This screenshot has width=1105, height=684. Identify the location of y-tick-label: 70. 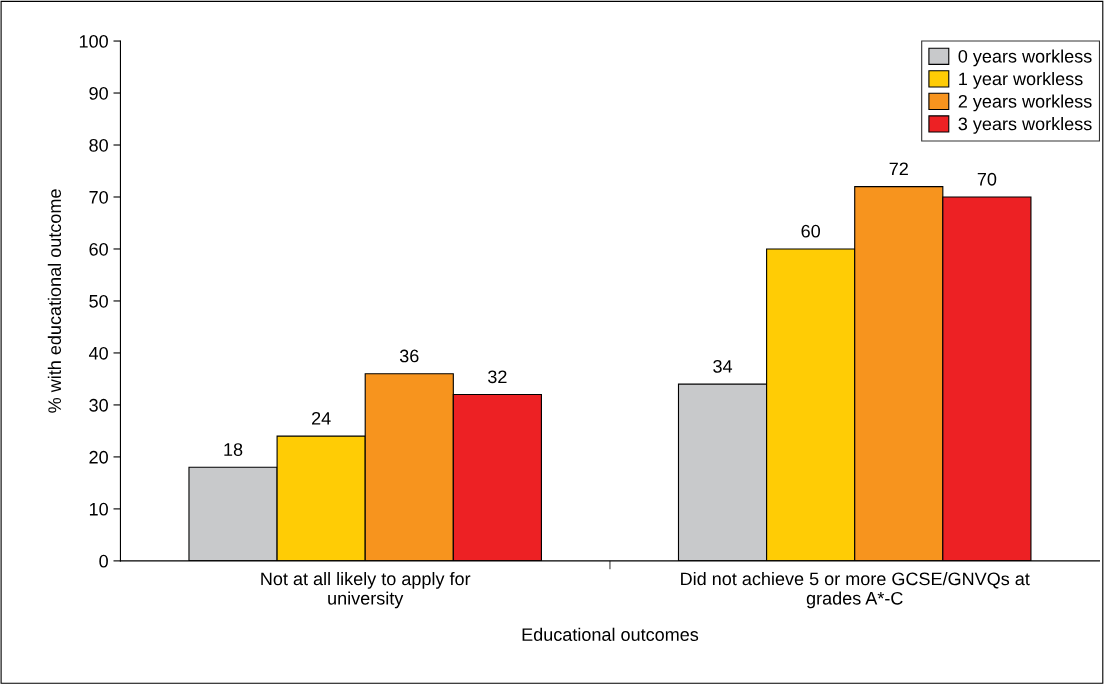
(98, 197).